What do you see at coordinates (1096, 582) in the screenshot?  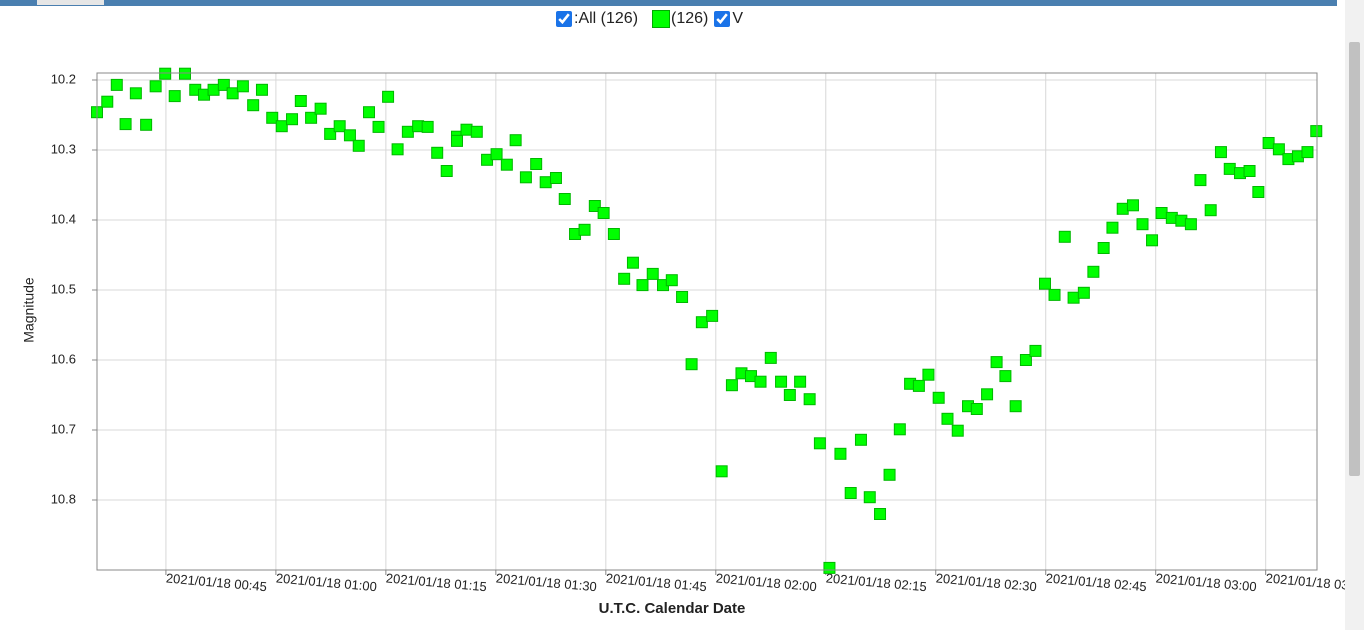 I see `x-tick-label: 2021/01/18 02:45` at bounding box center [1096, 582].